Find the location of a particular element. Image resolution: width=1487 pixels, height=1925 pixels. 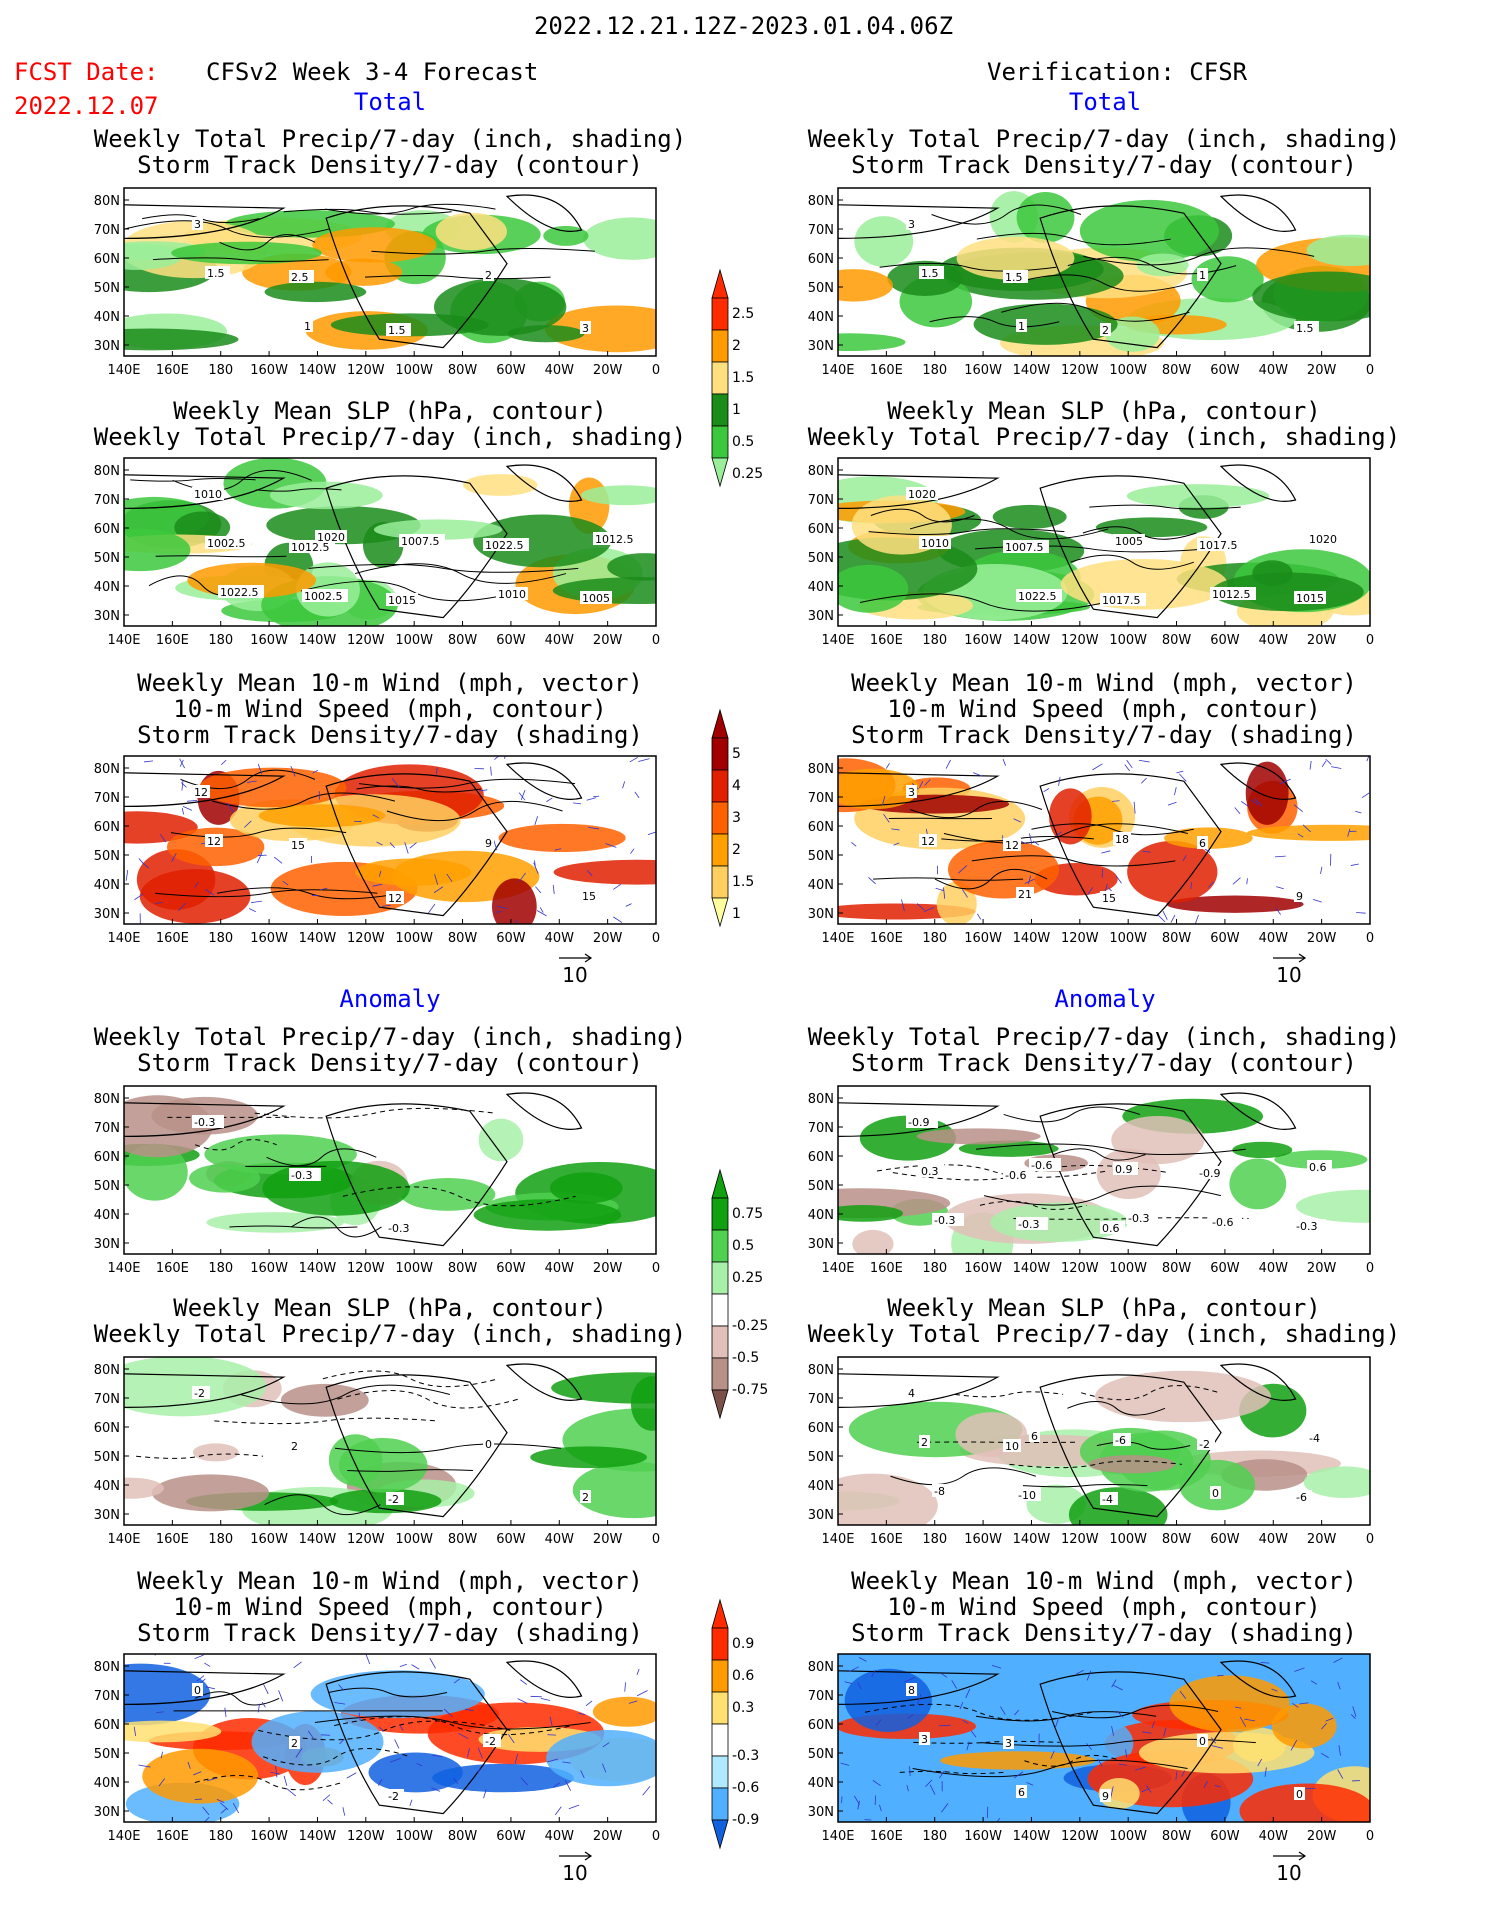

colorbar-label: 1 is located at coordinates (736, 914).